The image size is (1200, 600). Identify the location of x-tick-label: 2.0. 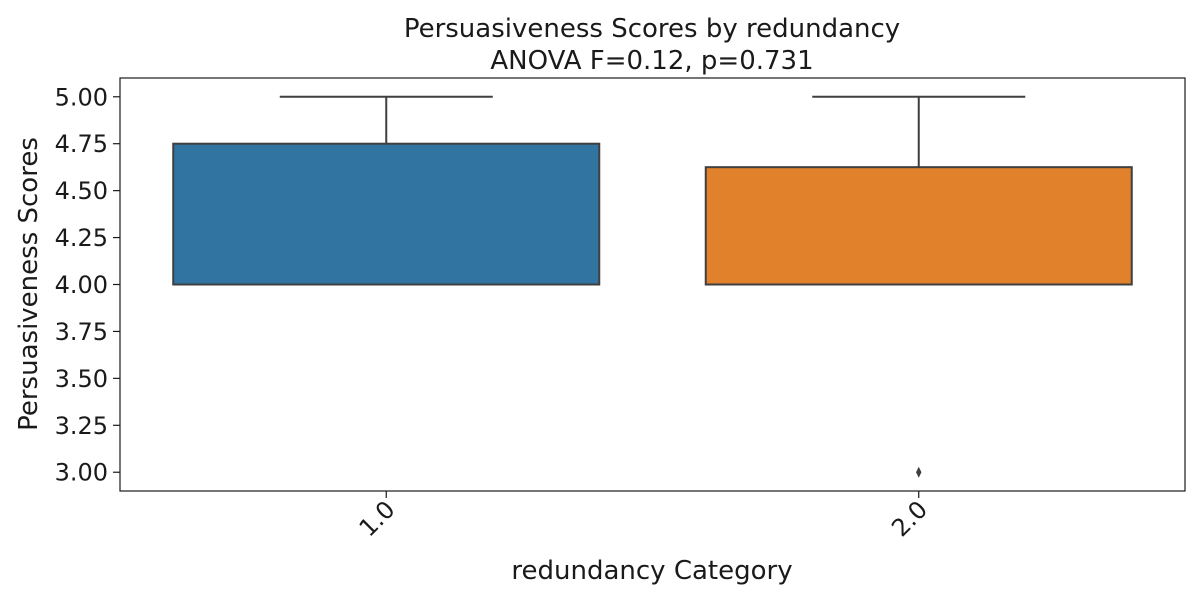
(909, 518).